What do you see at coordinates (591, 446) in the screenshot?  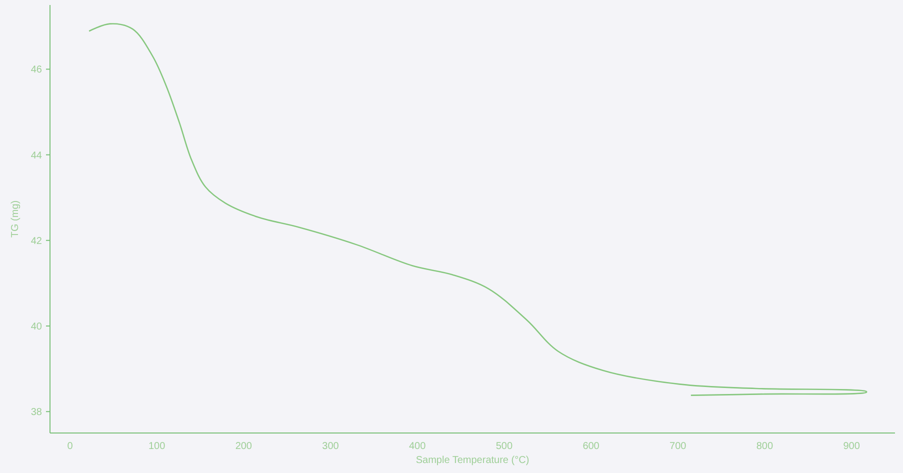 I see `x-tick-label: 600` at bounding box center [591, 446].